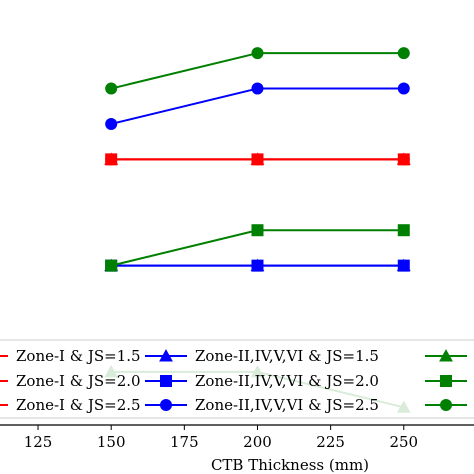 The height and width of the screenshot is (474, 474). Describe the element at coordinates (78, 405) in the screenshot. I see `legend-label: Zone-I & JS=2.5` at that location.